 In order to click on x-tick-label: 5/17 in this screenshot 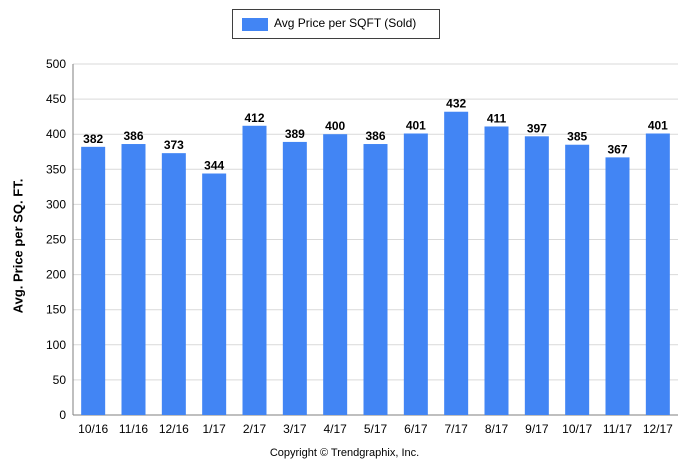, I will do `click(376, 429)`.